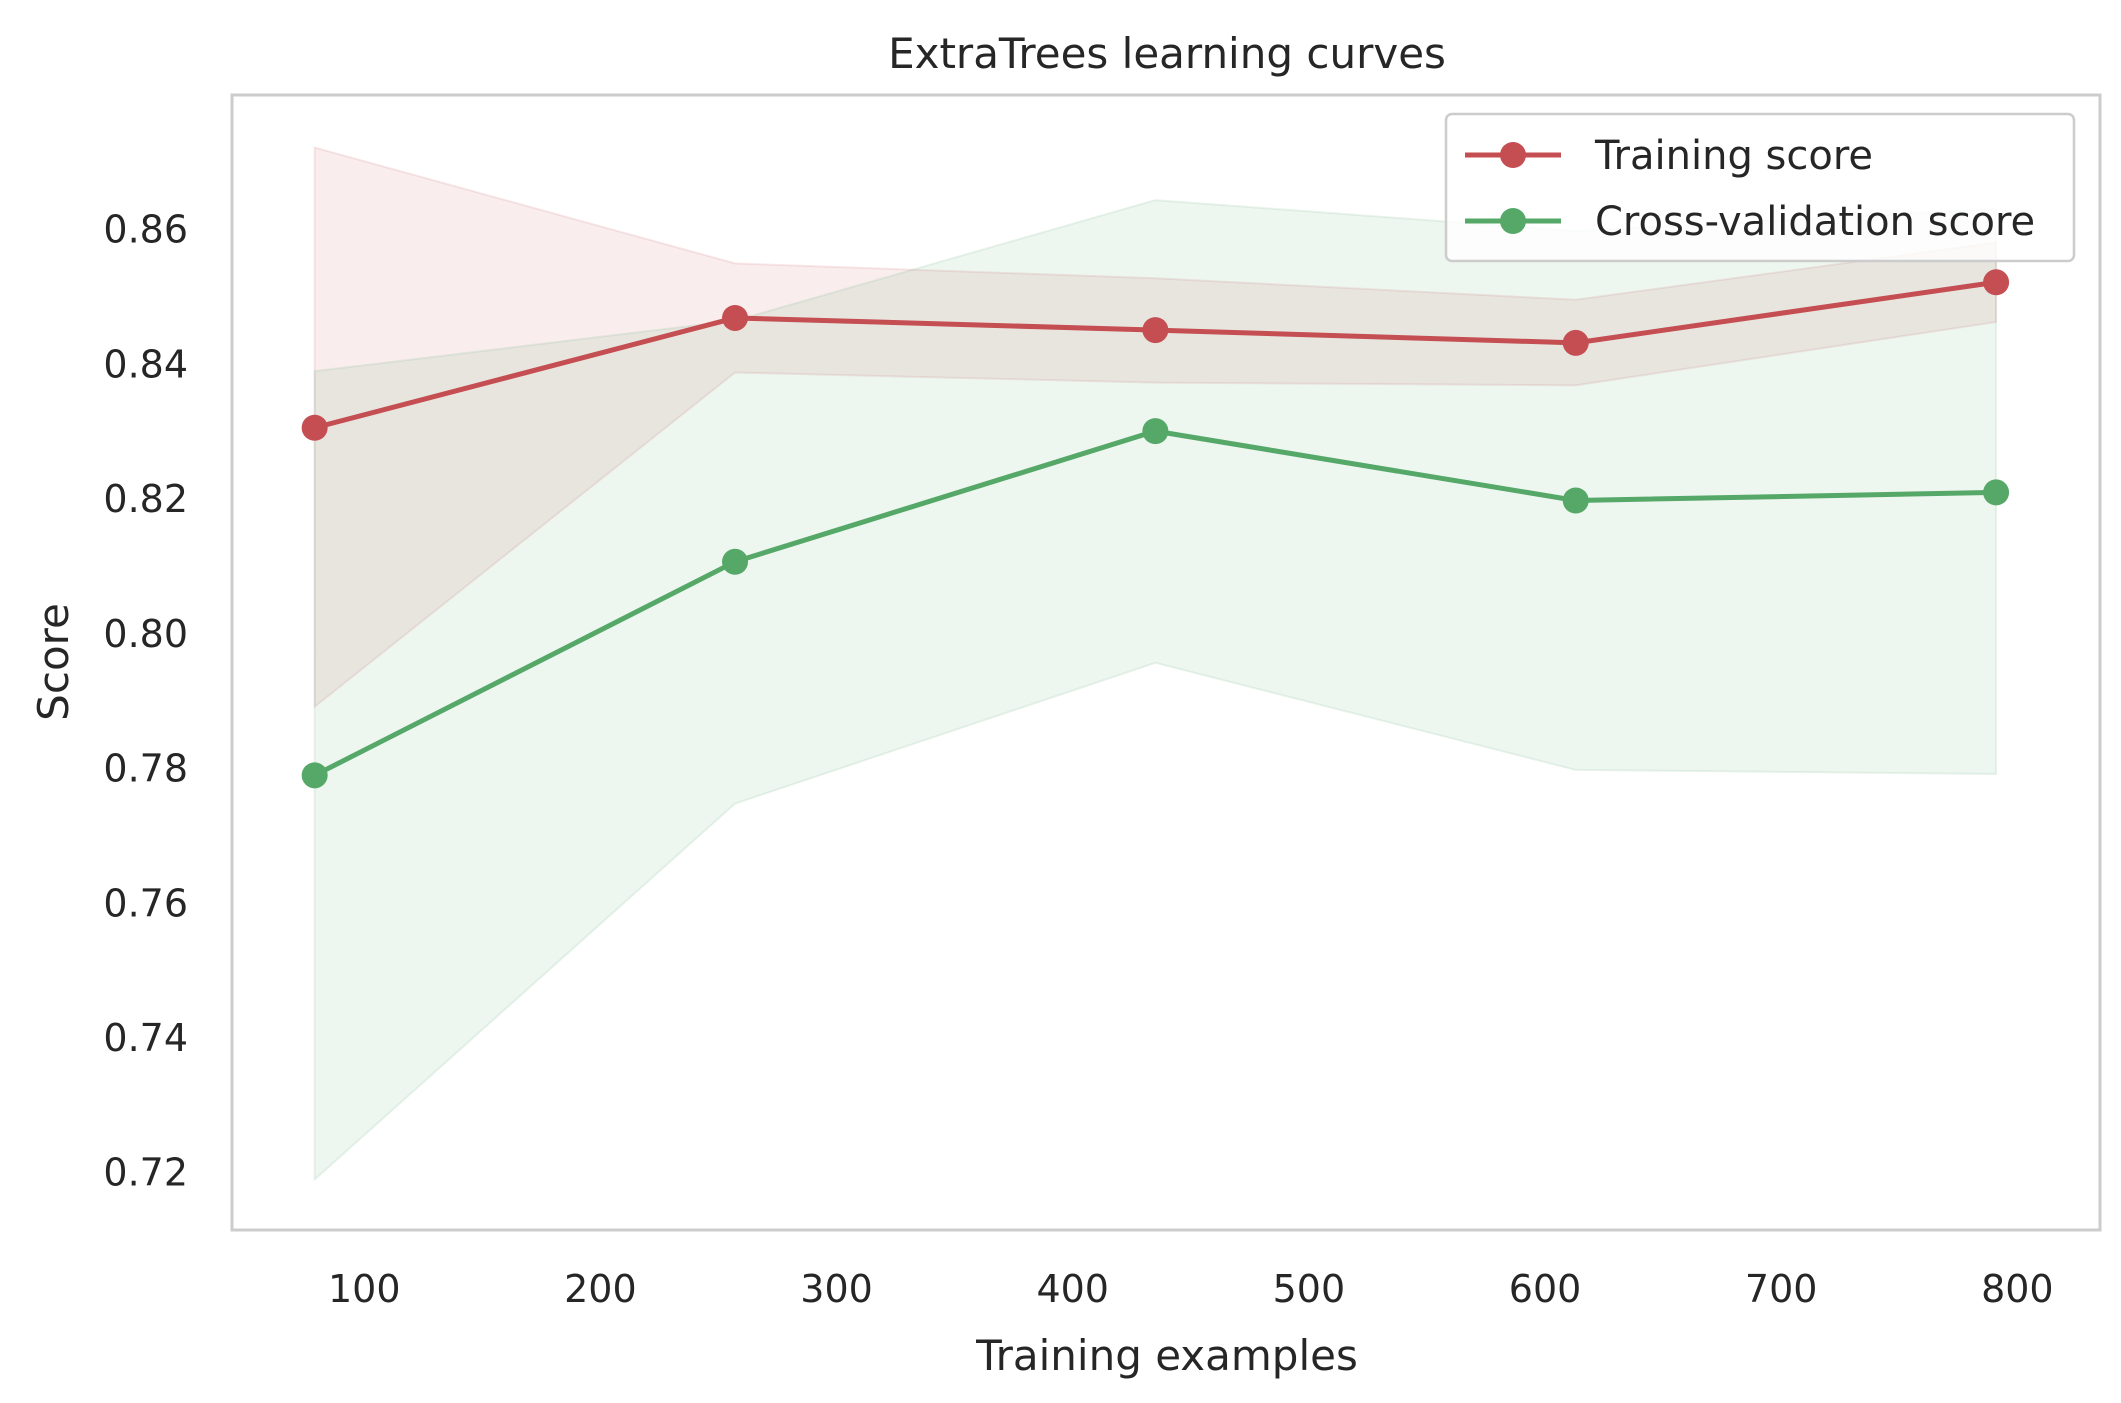  What do you see at coordinates (364, 1289) in the screenshot?
I see `x-tick-label: 100` at bounding box center [364, 1289].